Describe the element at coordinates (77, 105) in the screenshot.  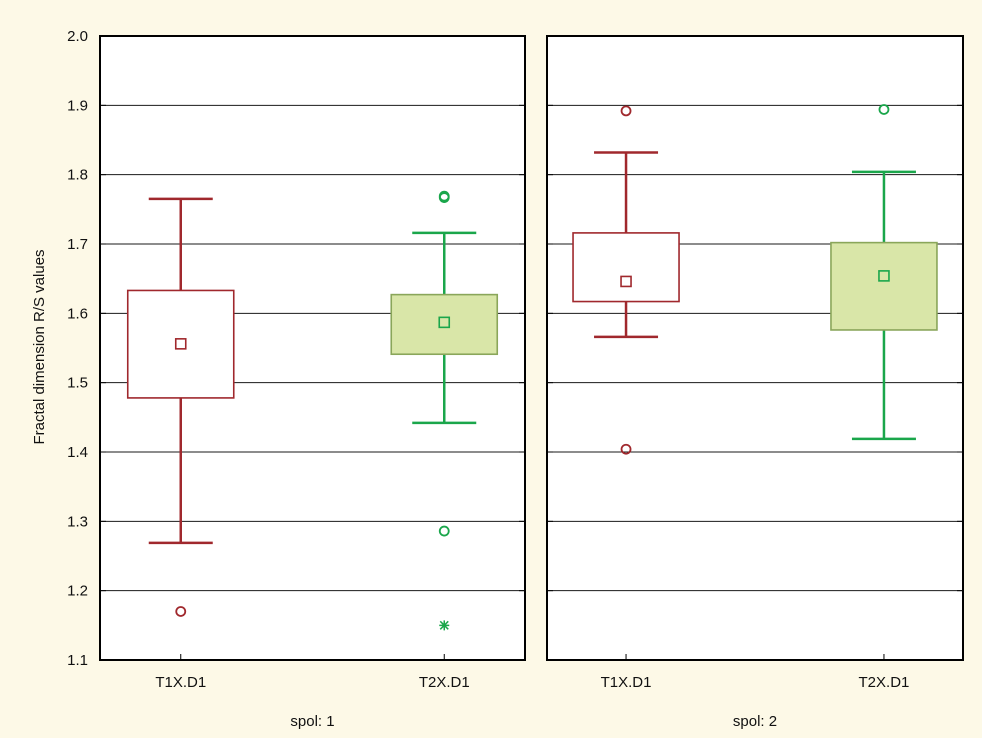
I see `y-tick-label: 1.9` at that location.